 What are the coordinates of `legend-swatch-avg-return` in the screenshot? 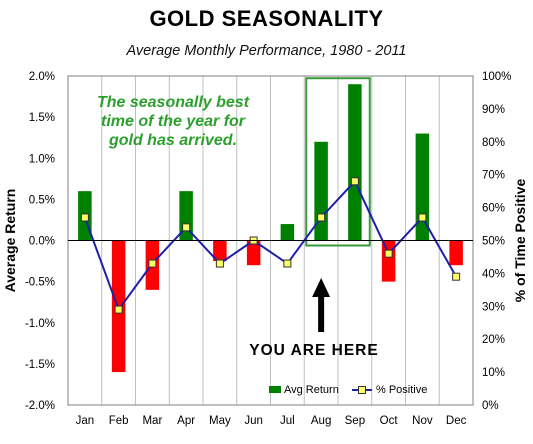 It's located at (275, 389).